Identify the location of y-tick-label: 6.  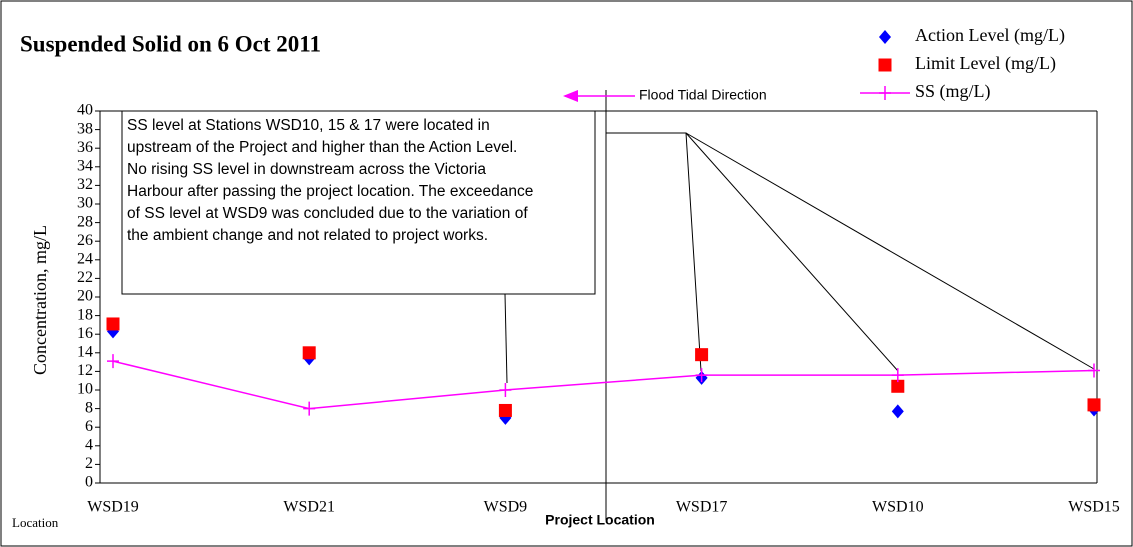
(89, 426).